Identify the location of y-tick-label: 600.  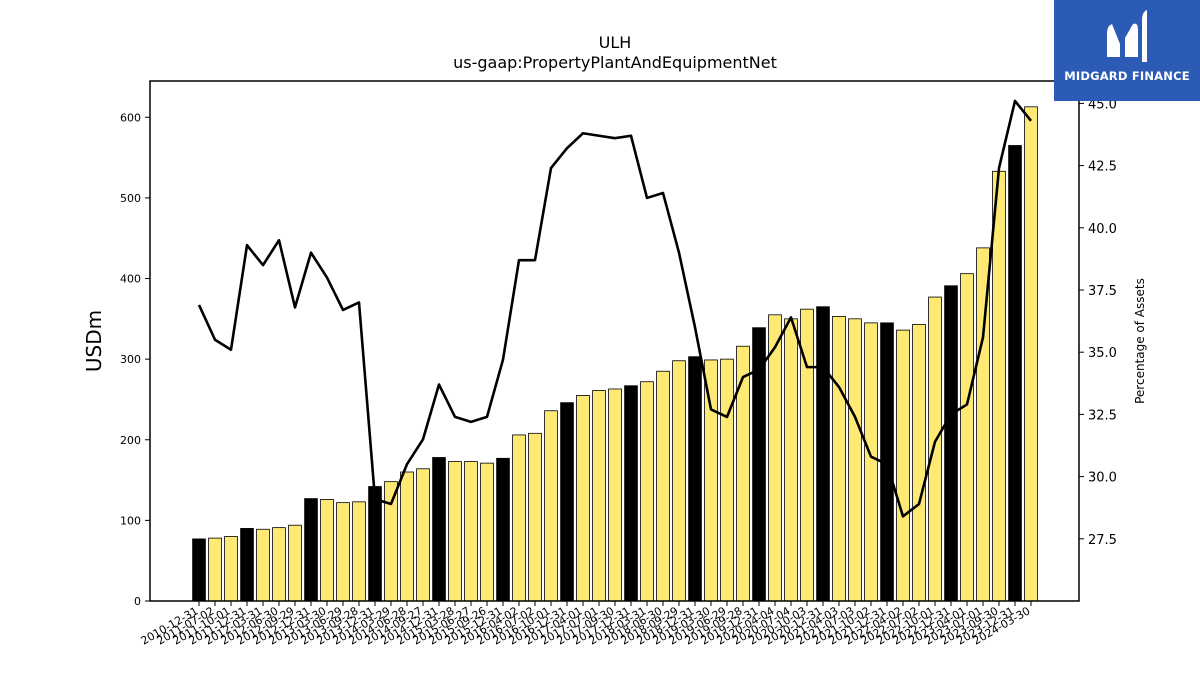
(130, 117).